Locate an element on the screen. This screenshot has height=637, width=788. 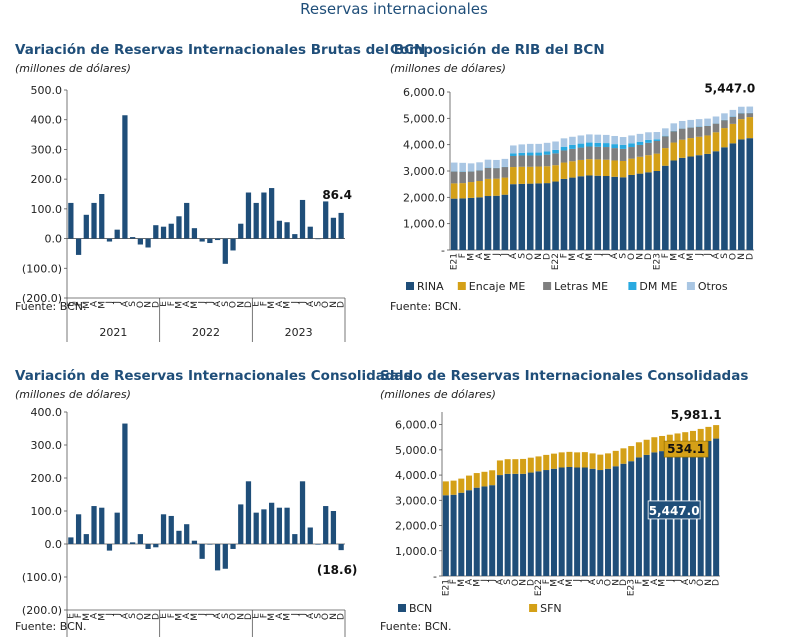
y-tick-label: 300.0 is located at coordinates (47, 149).